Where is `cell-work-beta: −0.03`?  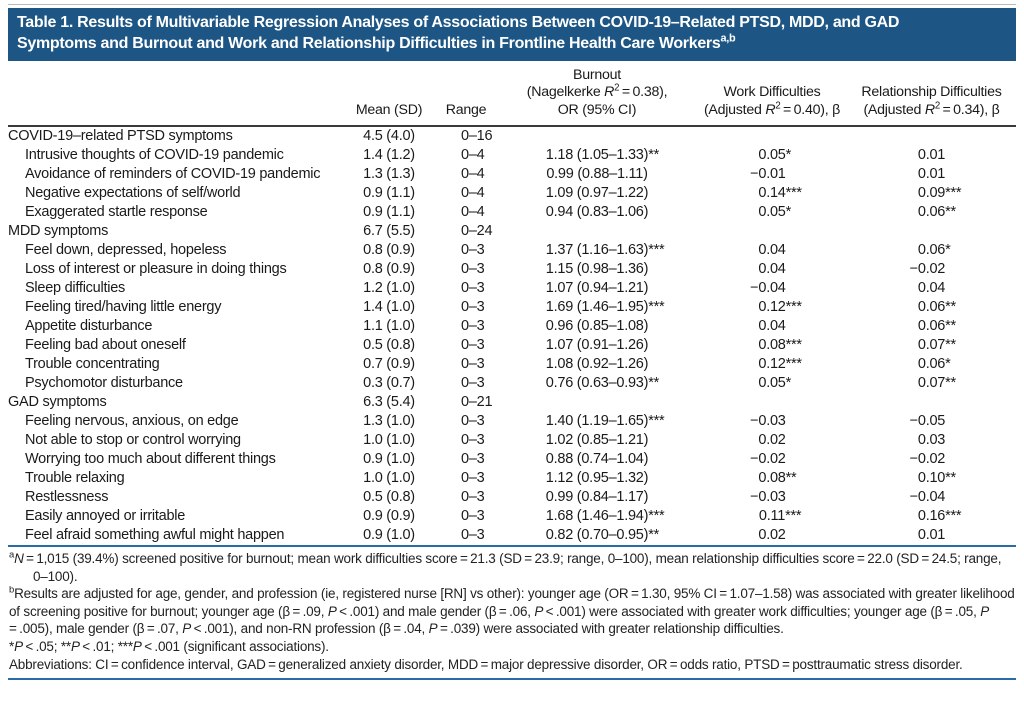 cell-work-beta: −0.03 is located at coordinates (768, 496).